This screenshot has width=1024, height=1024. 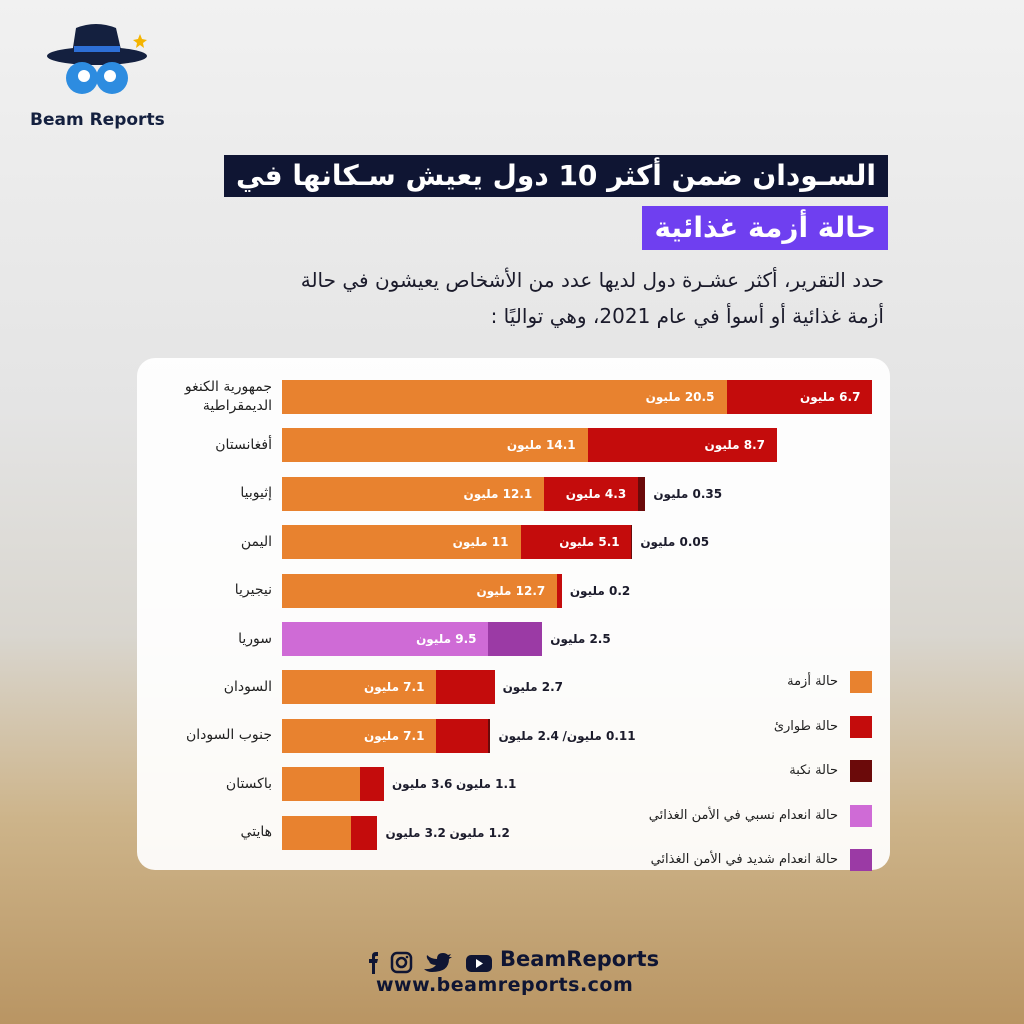 I want to click on category-label: هايتي, so click(x=256, y=832).